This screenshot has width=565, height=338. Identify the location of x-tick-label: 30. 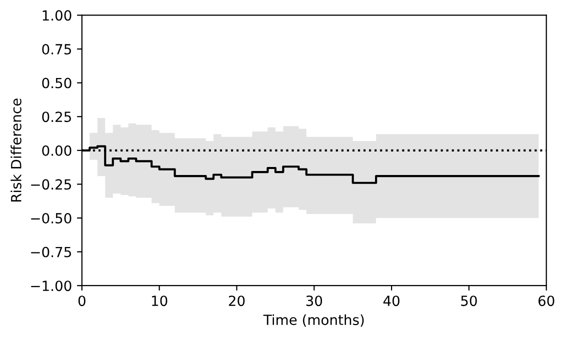
(314, 301).